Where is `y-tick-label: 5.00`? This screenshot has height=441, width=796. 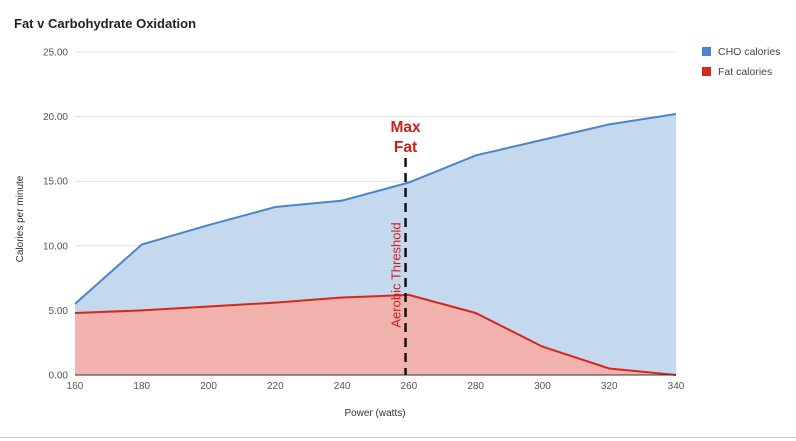
y-tick-label: 5.00 is located at coordinates (59, 311).